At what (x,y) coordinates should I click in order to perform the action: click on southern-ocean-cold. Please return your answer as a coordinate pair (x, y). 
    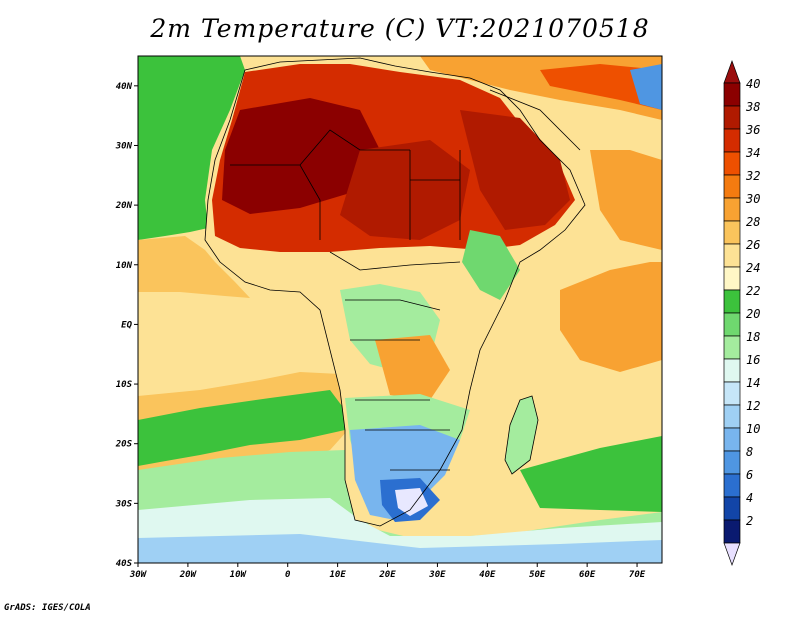
    Looking at the image, I should click on (400, 548).